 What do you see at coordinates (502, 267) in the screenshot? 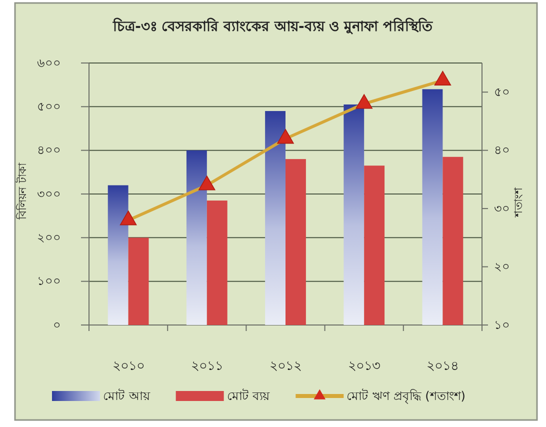
I see `y2-tick-label: ২০` at bounding box center [502, 267].